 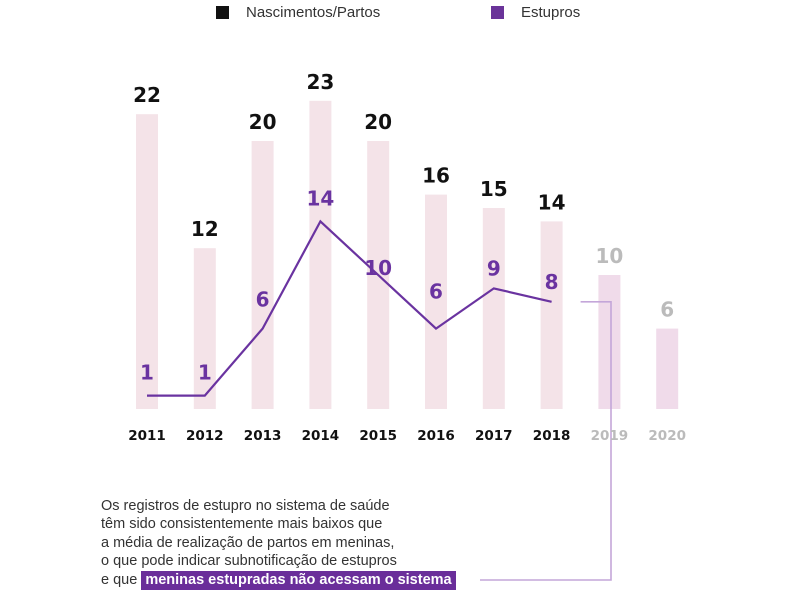 What do you see at coordinates (667, 368) in the screenshot?
I see `bar-2020` at bounding box center [667, 368].